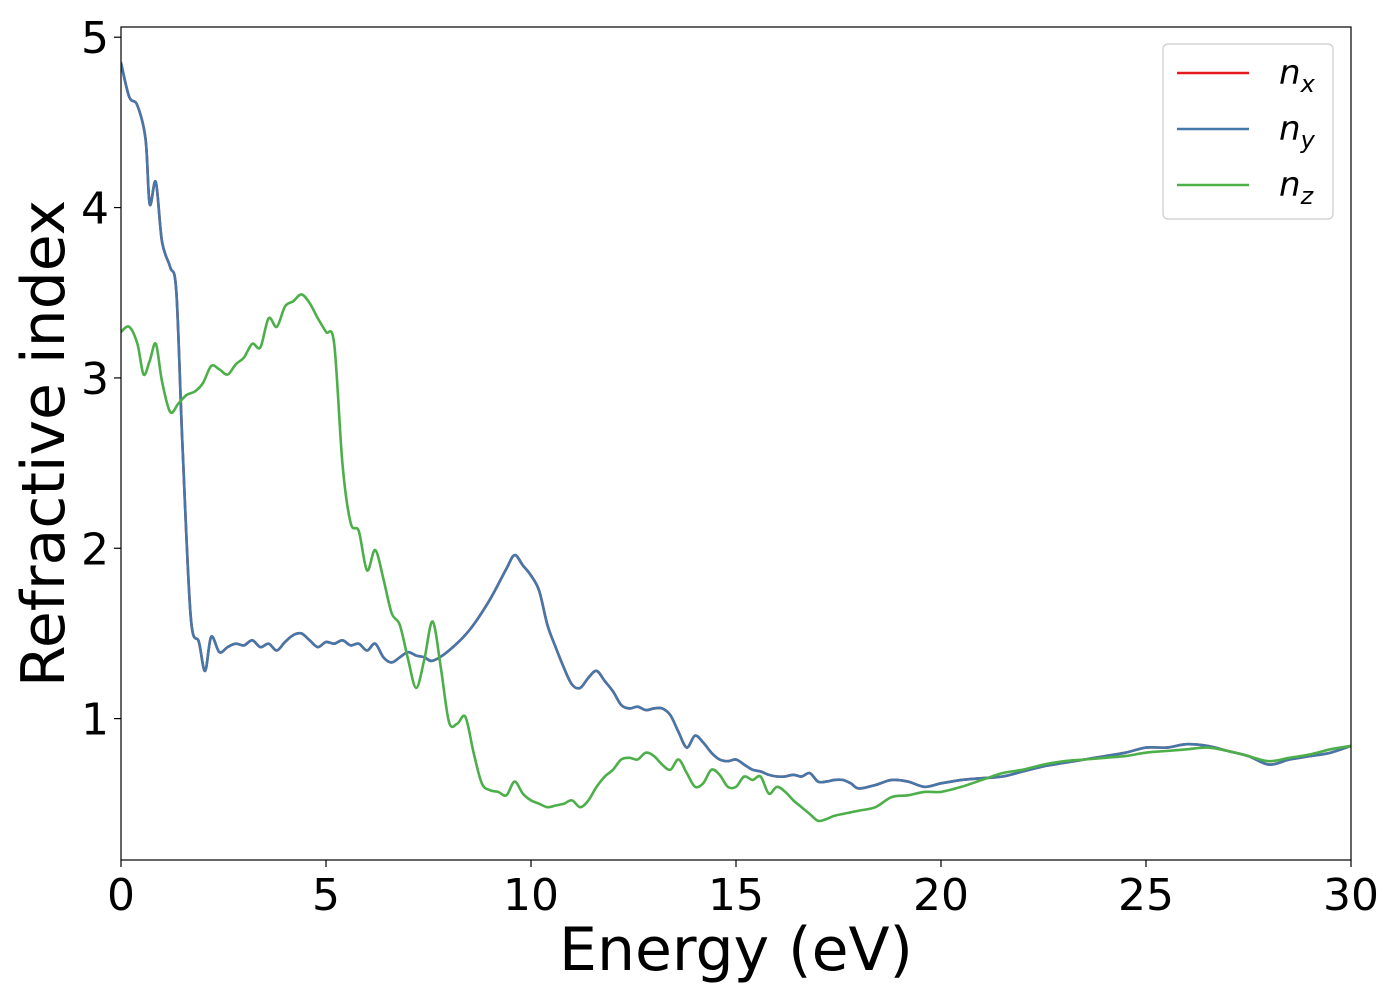 Image resolution: width=1400 pixels, height=1000 pixels. Describe the element at coordinates (95, 549) in the screenshot. I see `y-tick-label: 2` at that location.